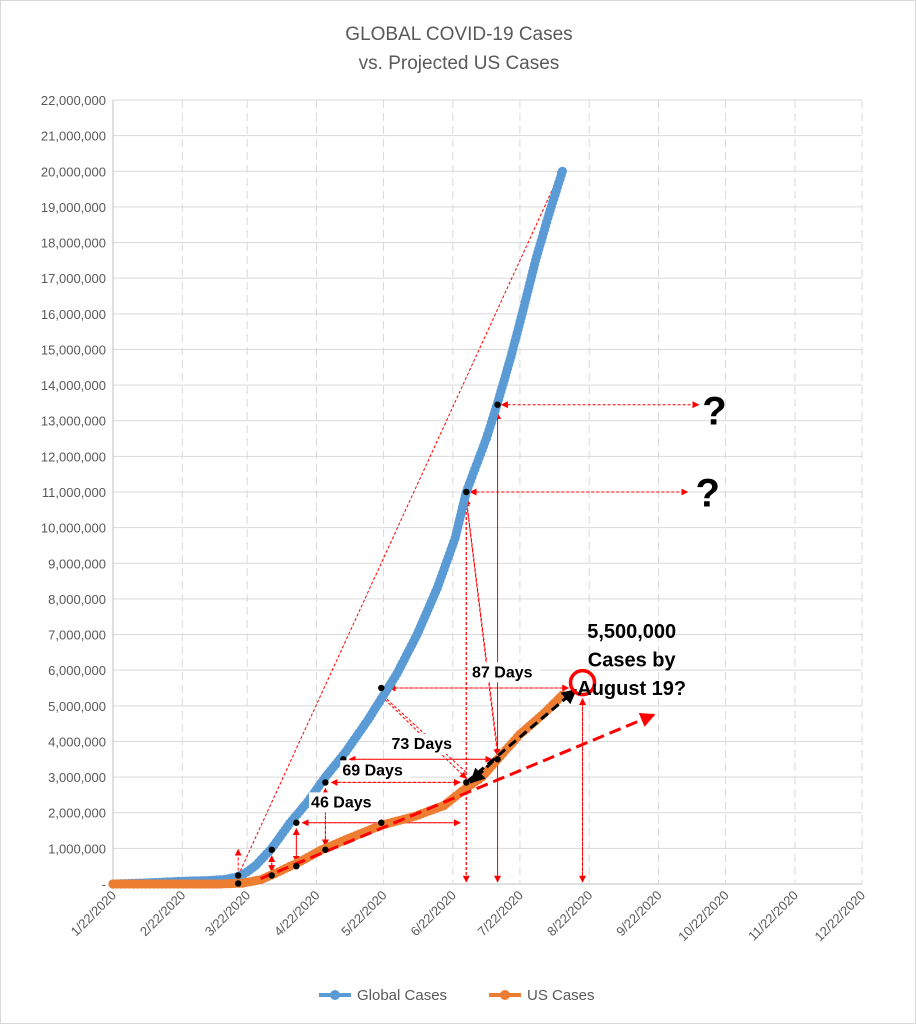 This screenshot has width=916, height=1024. Describe the element at coordinates (77, 635) in the screenshot. I see `y-tick-label: 7,000,000` at that location.